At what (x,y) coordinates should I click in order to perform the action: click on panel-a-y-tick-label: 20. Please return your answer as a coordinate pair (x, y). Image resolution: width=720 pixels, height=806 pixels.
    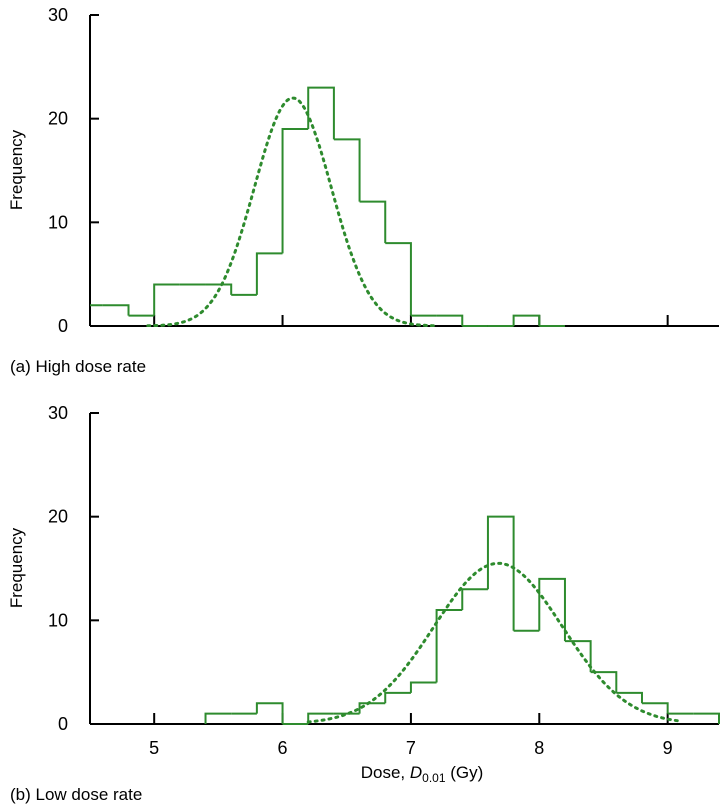
    Looking at the image, I should click on (58, 119).